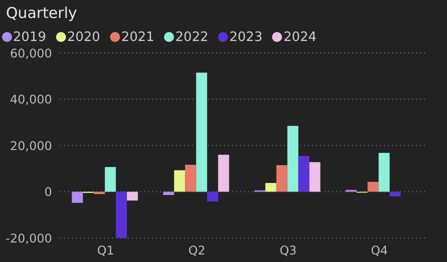 This screenshot has width=447, height=262. Describe the element at coordinates (41, 13) in the screenshot. I see `chart-title: Quarterly` at that location.